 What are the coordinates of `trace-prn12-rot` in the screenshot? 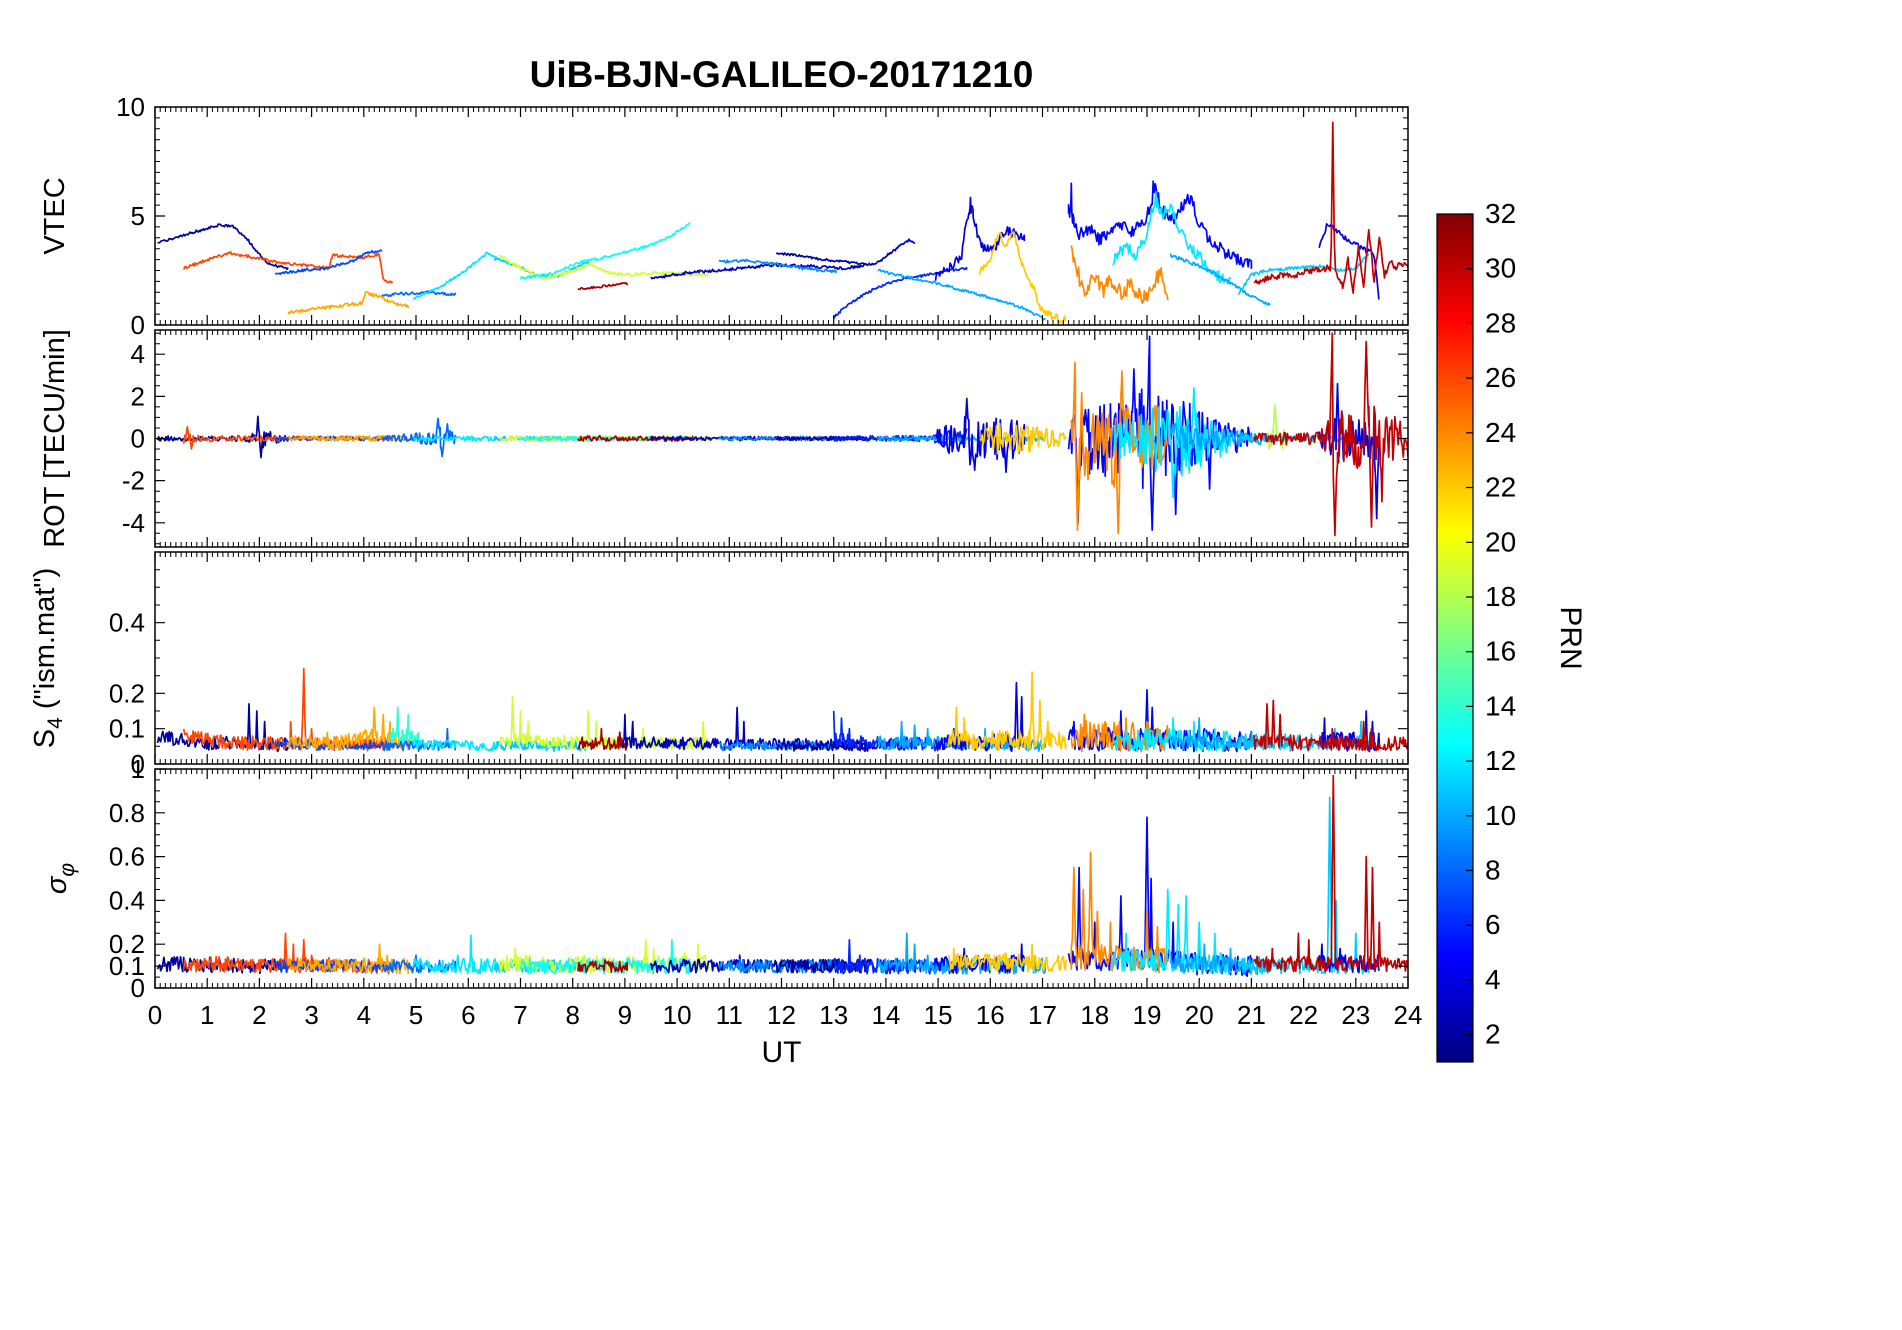 It's located at (455, 438).